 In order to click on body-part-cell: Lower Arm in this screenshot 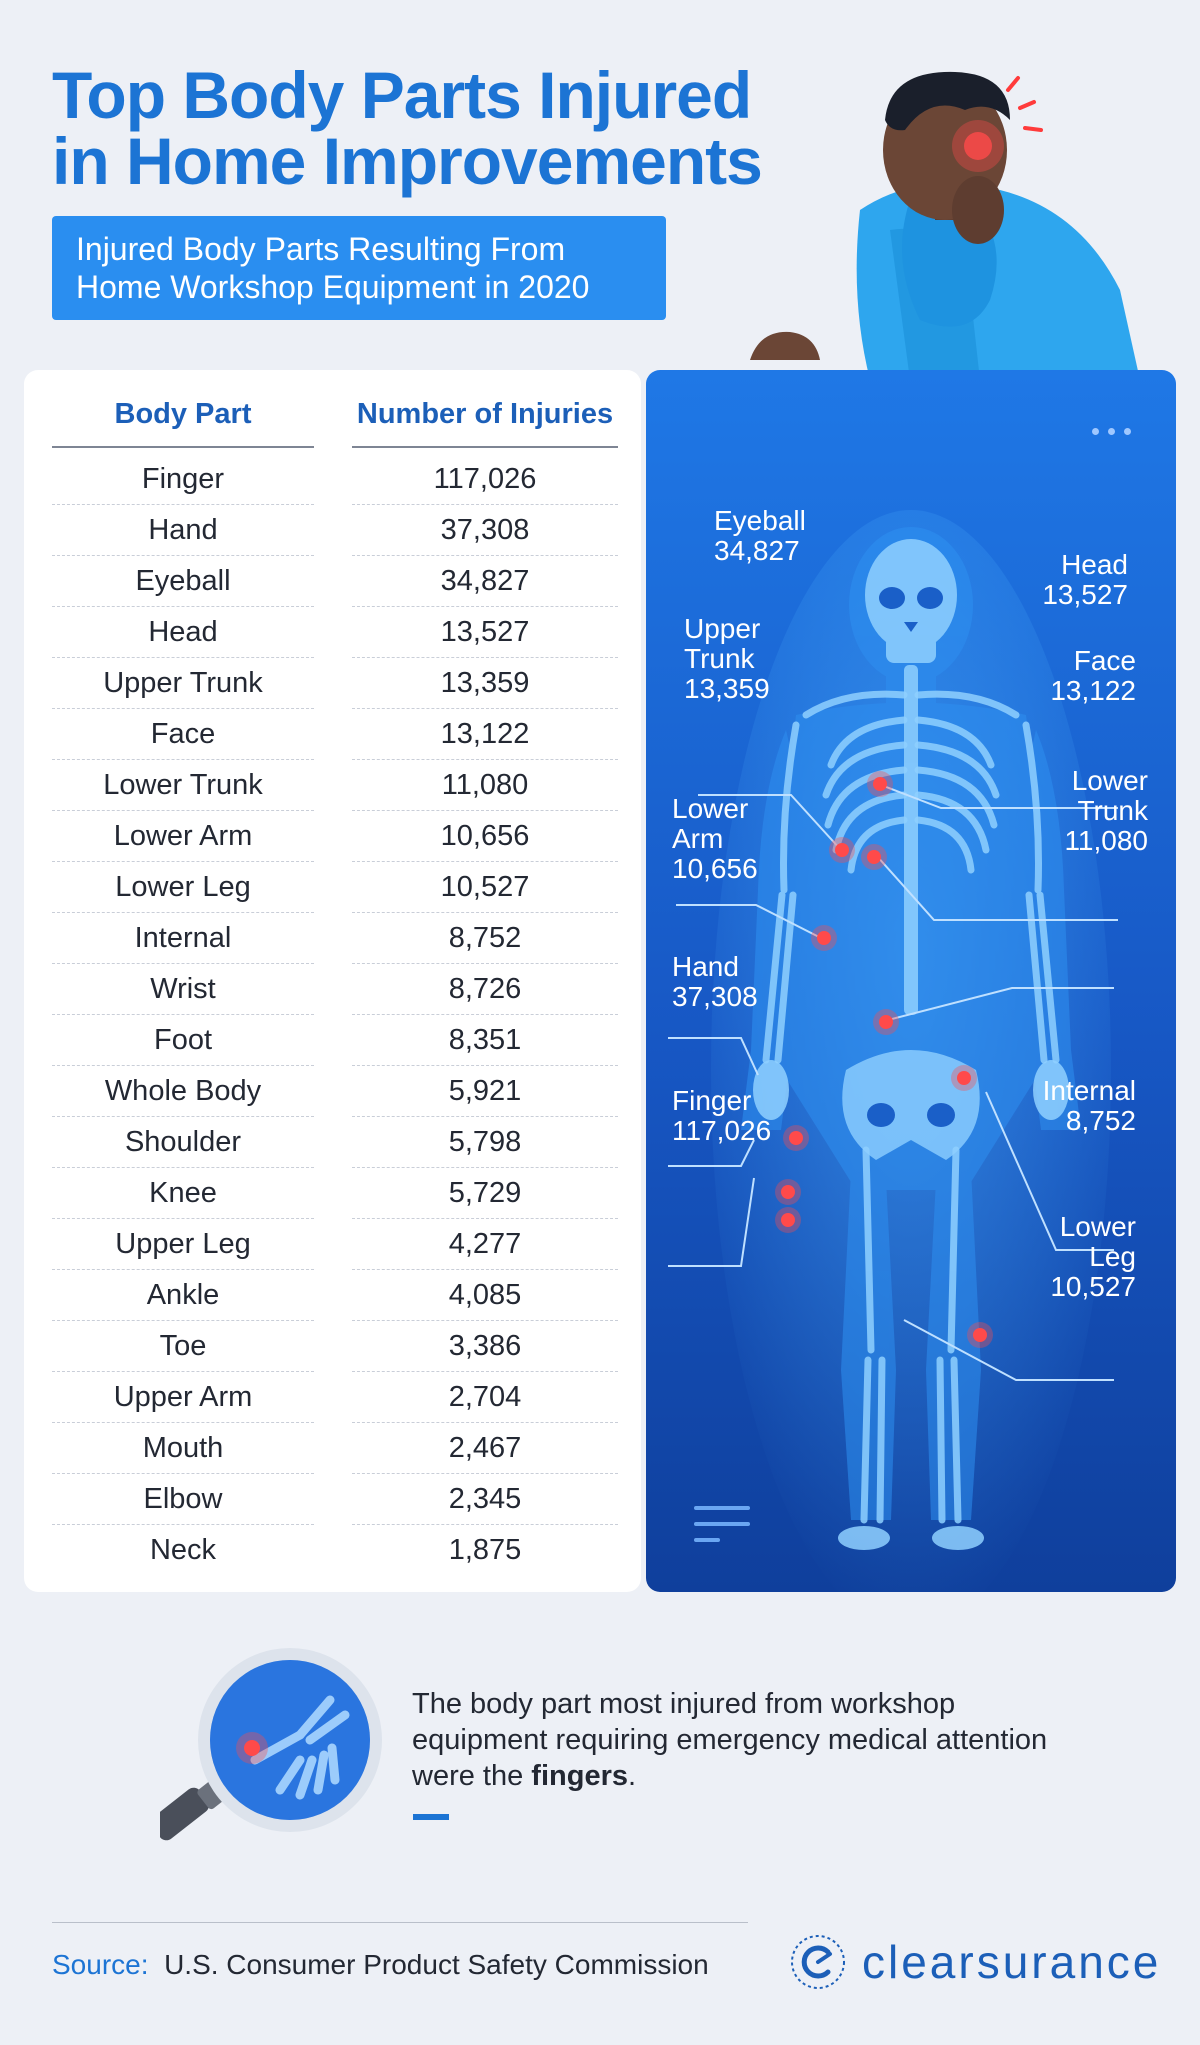, I will do `click(183, 836)`.